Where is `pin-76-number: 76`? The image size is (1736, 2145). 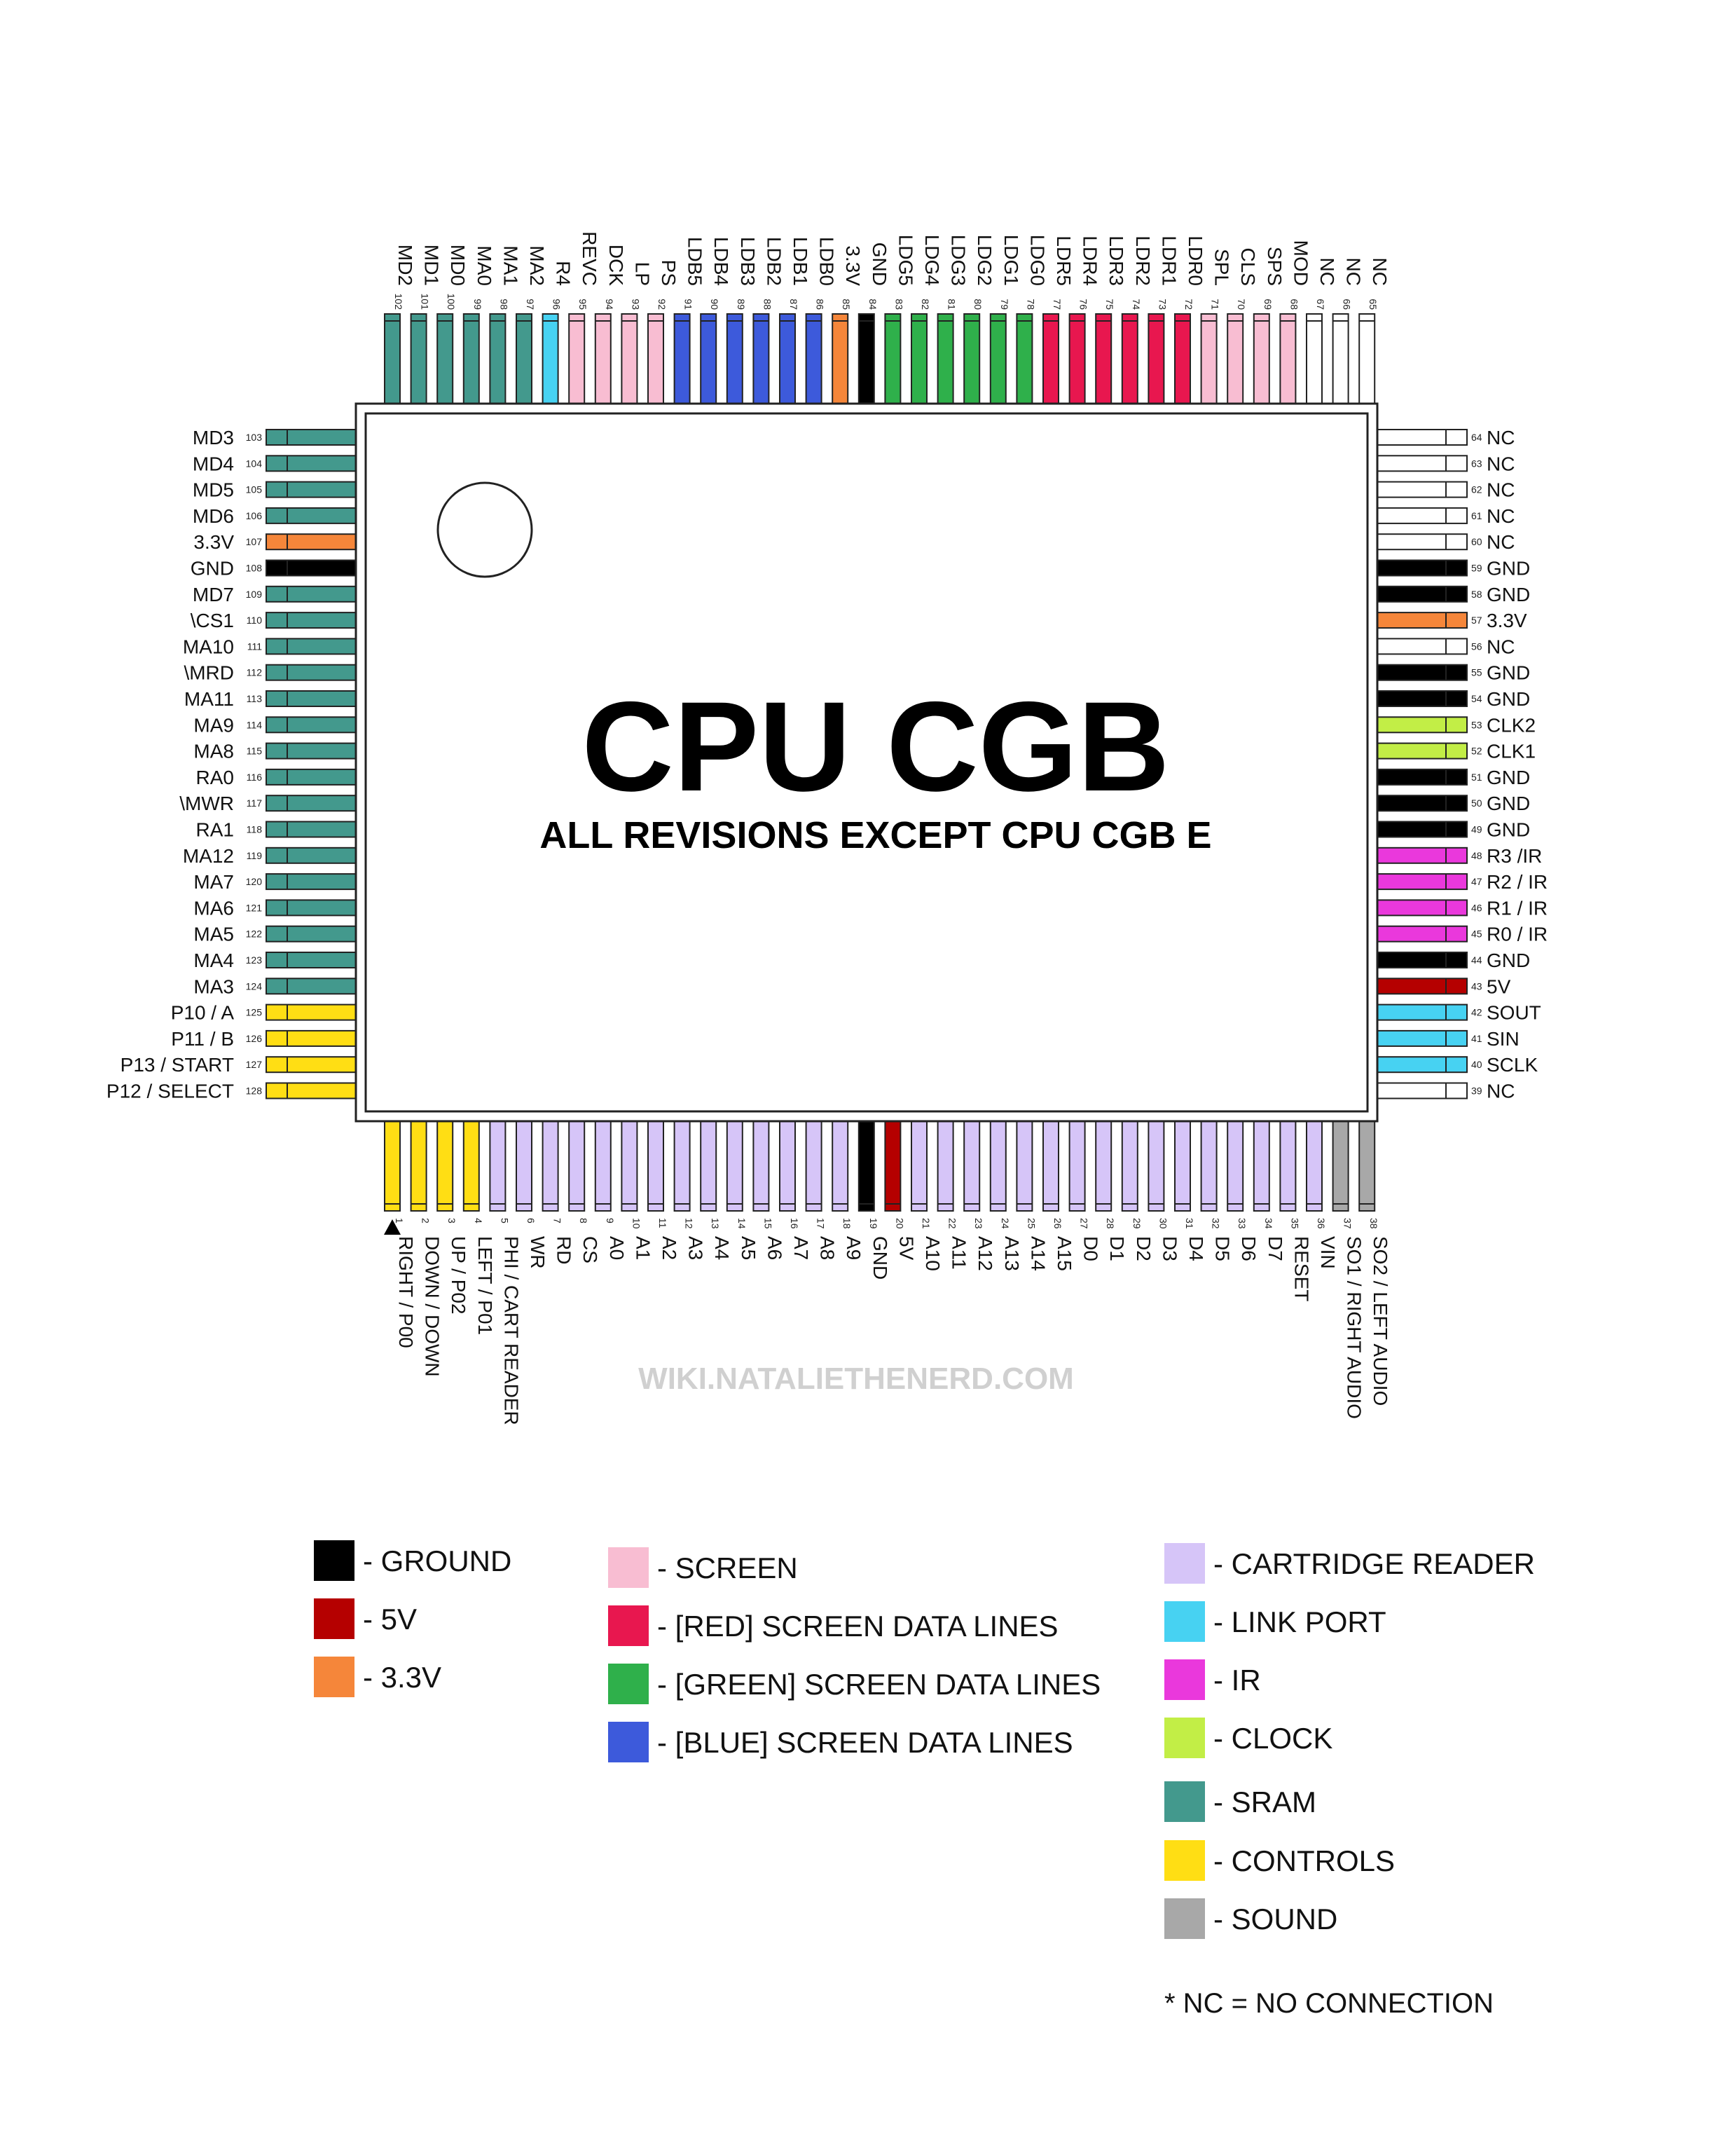 pin-76-number: 76 is located at coordinates (1083, 304).